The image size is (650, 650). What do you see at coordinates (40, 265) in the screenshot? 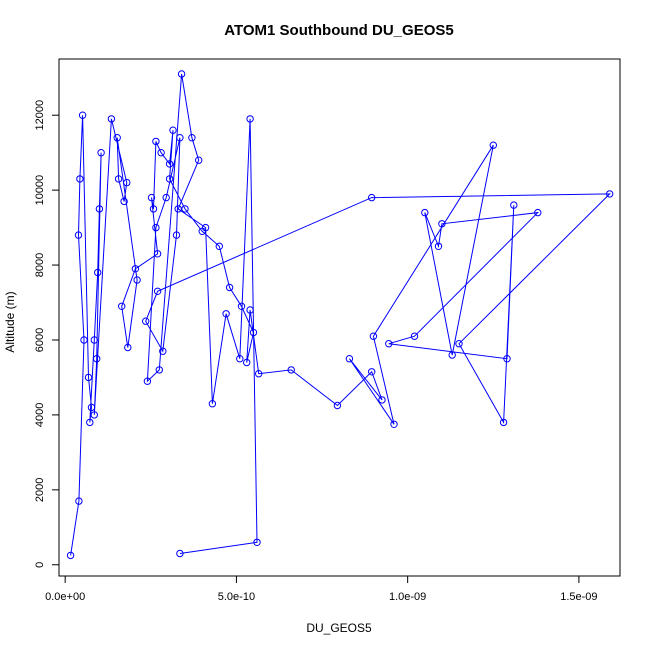
I see `y-tick-label: 8000` at bounding box center [40, 265].